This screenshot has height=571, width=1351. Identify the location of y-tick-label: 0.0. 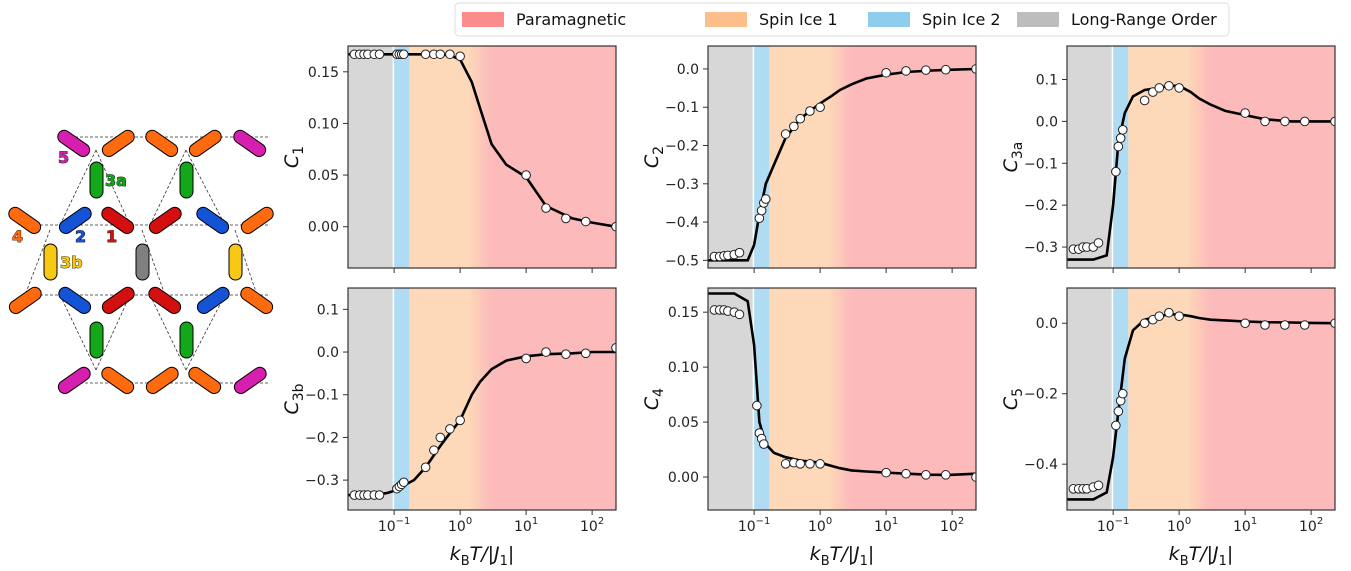
(328, 353).